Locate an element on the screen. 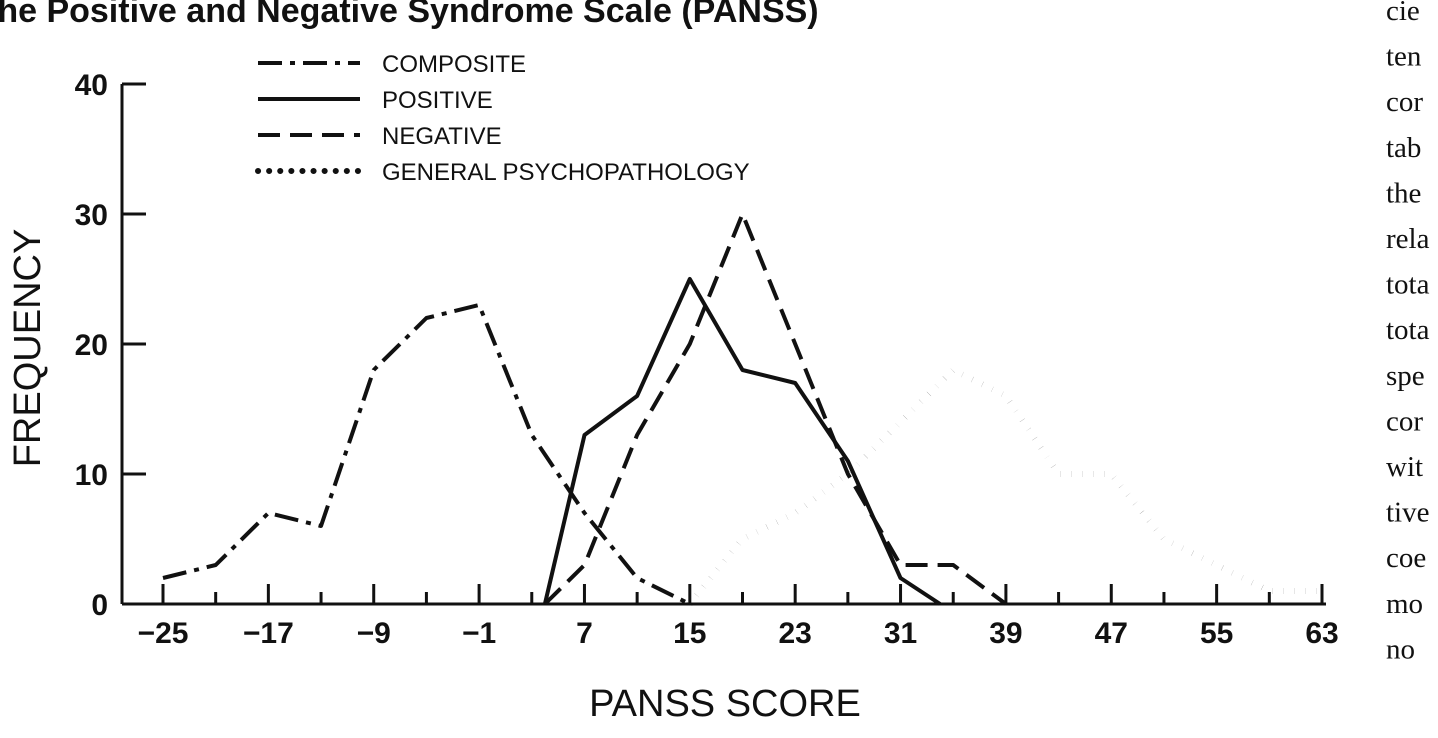 The image size is (1438, 738). x-tick-label: 31 is located at coordinates (900, 633).